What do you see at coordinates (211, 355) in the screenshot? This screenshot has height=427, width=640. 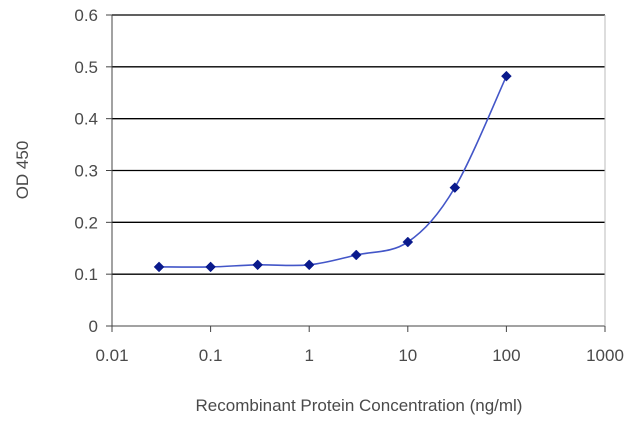 I see `x-tick-label: 0.1` at bounding box center [211, 355].